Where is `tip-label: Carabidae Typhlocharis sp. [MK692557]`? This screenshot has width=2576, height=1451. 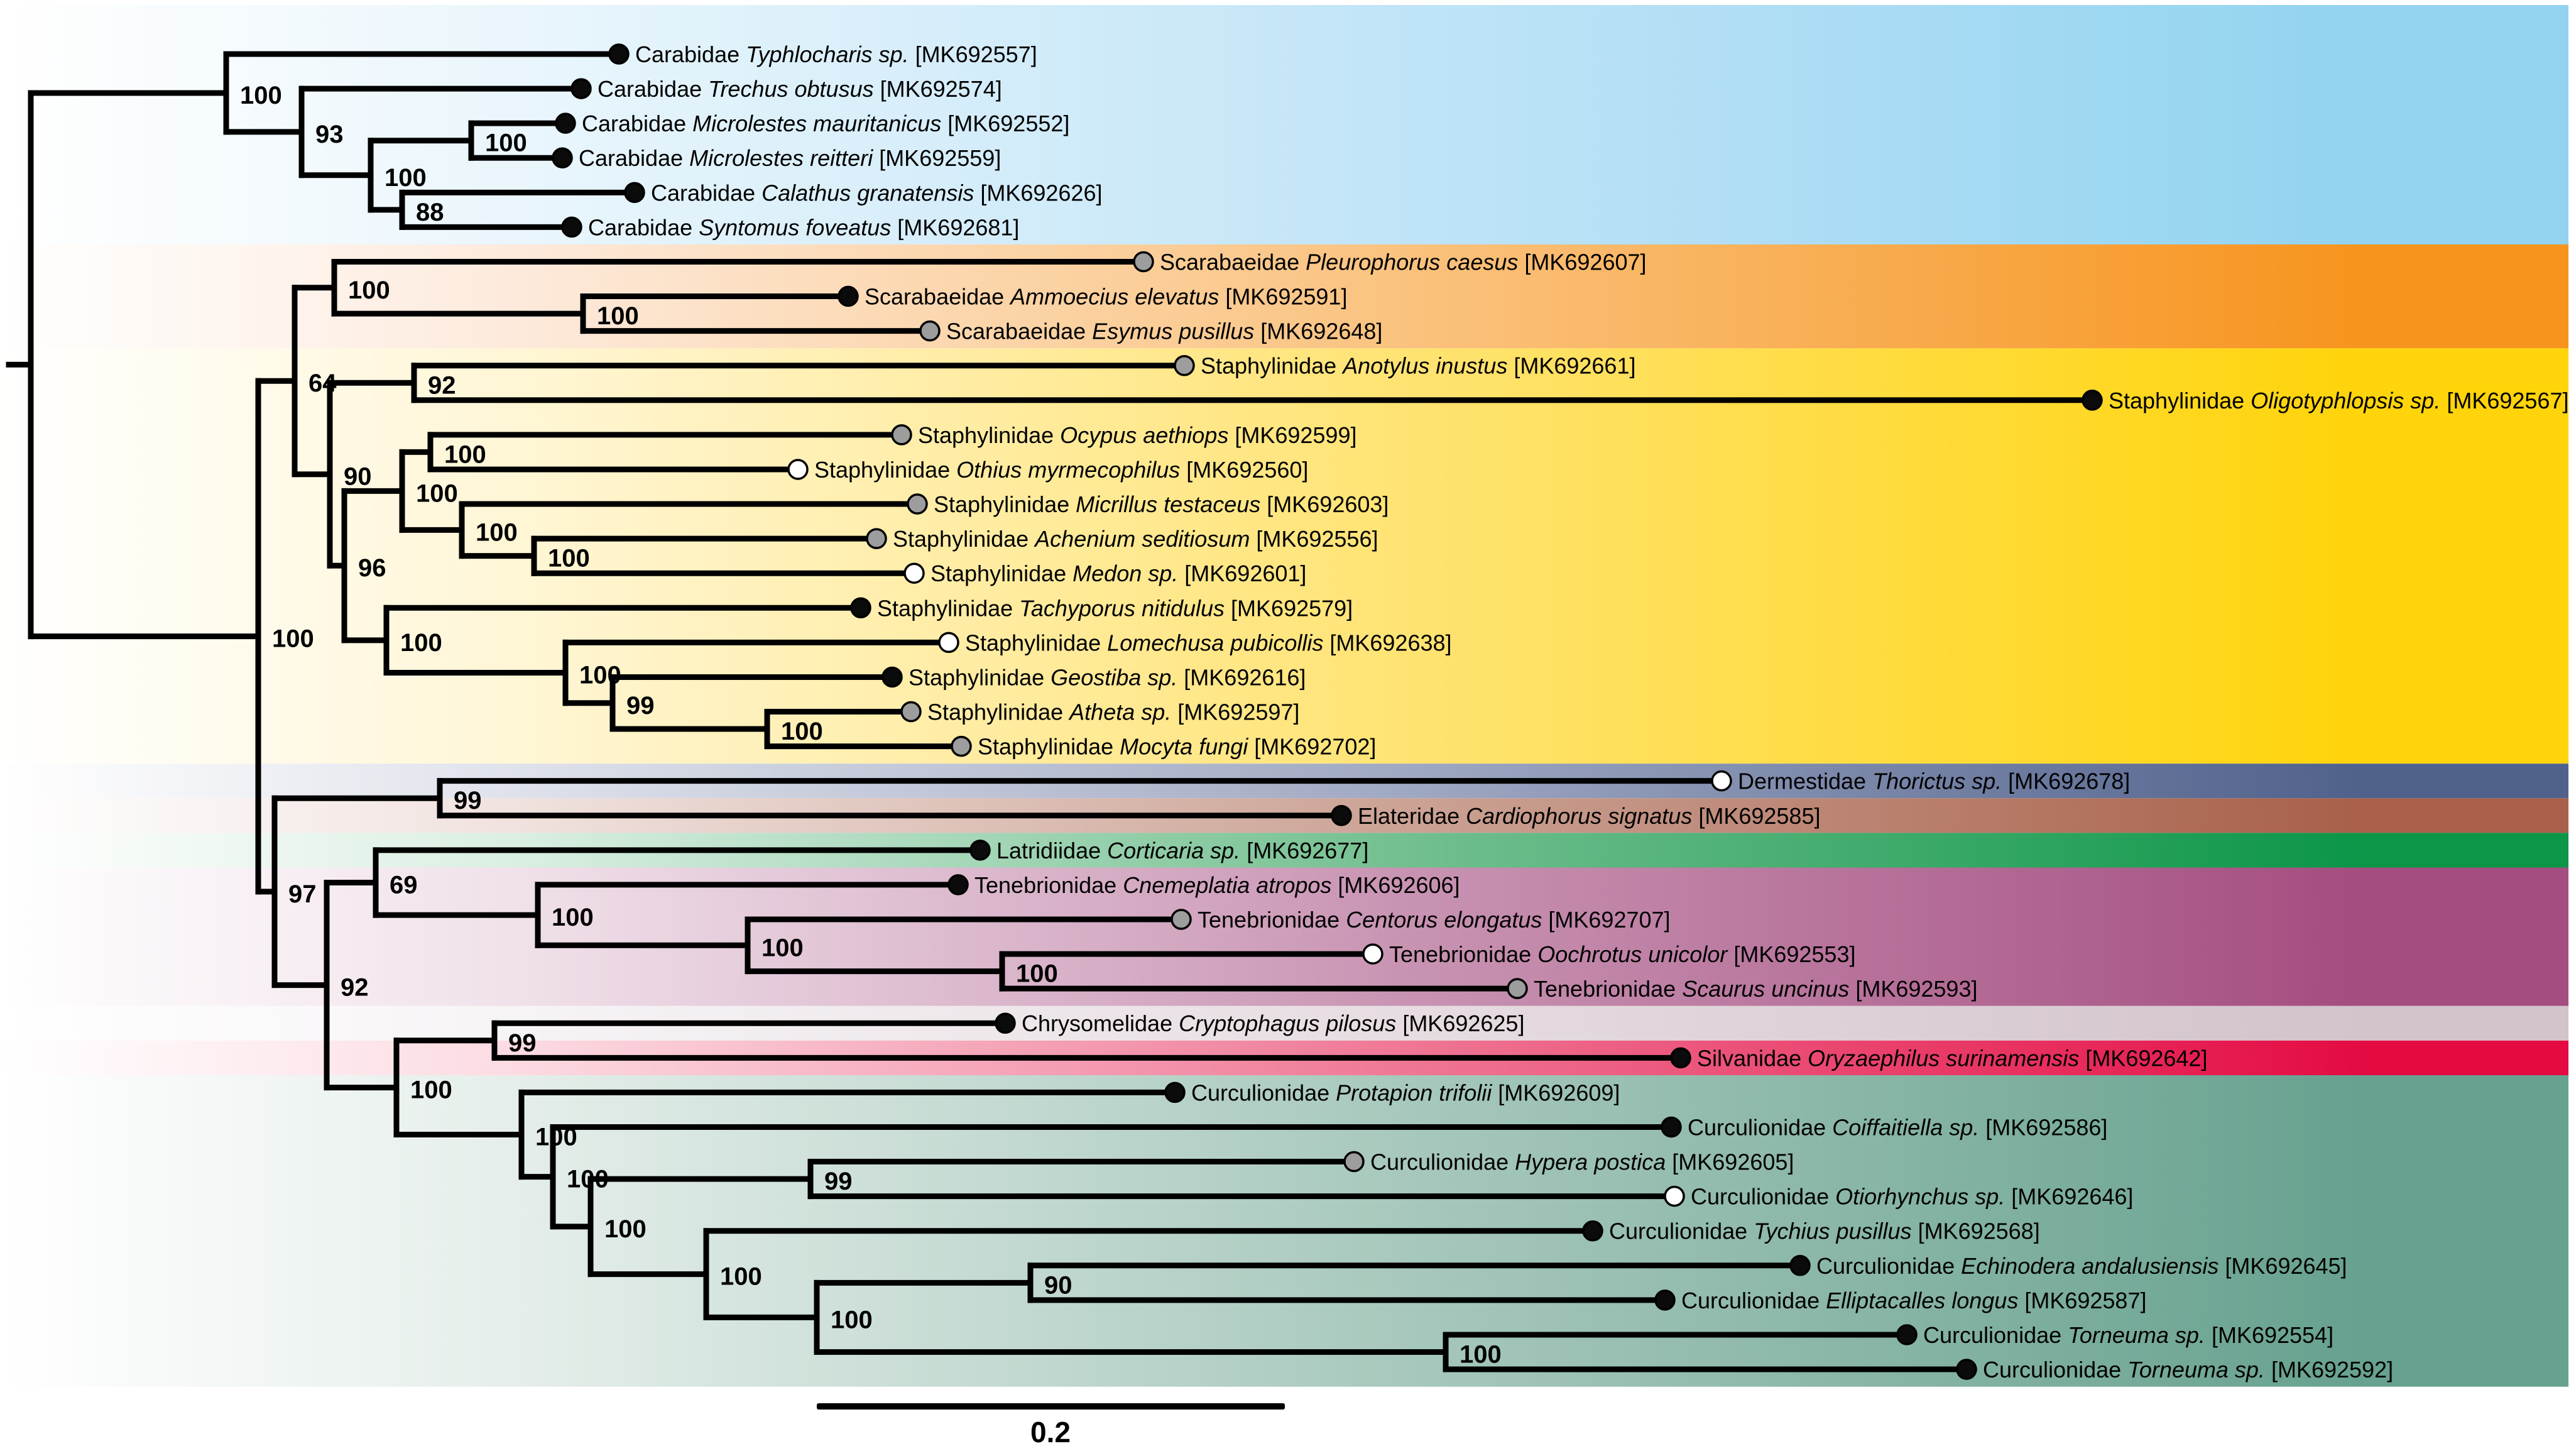
tip-label: Carabidae Typhlocharis sp. [MK692557] is located at coordinates (836, 54).